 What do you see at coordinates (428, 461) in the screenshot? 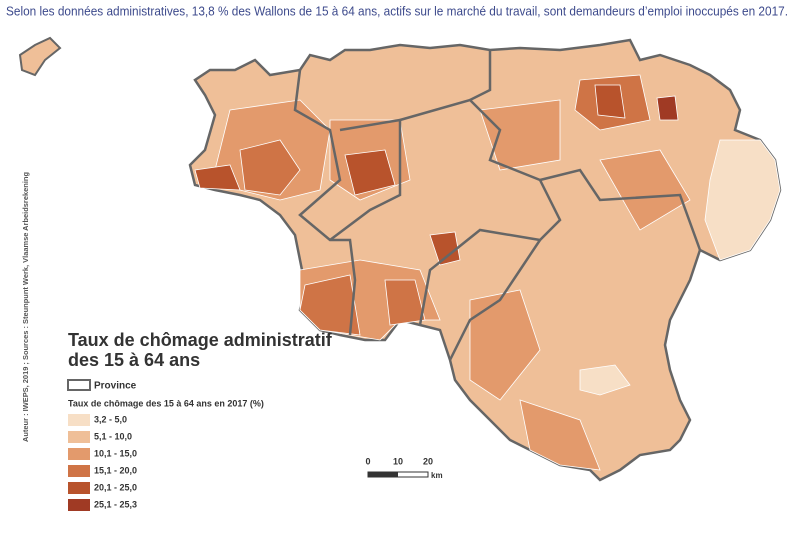
I see `scale-label: 20` at bounding box center [428, 461].